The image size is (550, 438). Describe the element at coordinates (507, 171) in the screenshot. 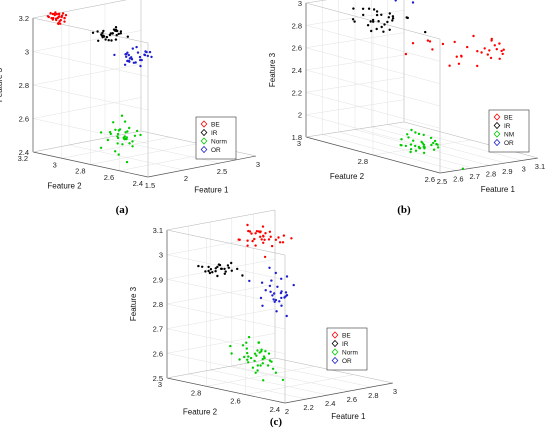

I see `x-tick-label: 2.9` at that location.